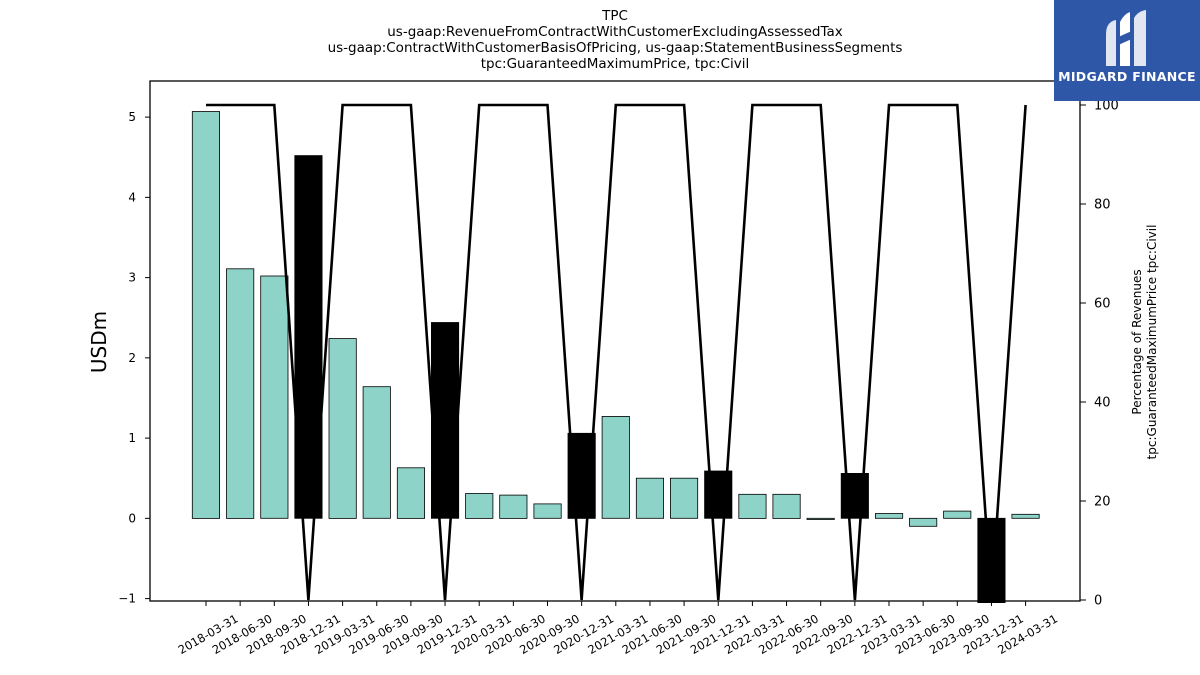 Image resolution: width=1200 pixels, height=675 pixels. What do you see at coordinates (1137, 341) in the screenshot?
I see `y2-axis-label-line: Percentage of Revenues` at bounding box center [1137, 341].